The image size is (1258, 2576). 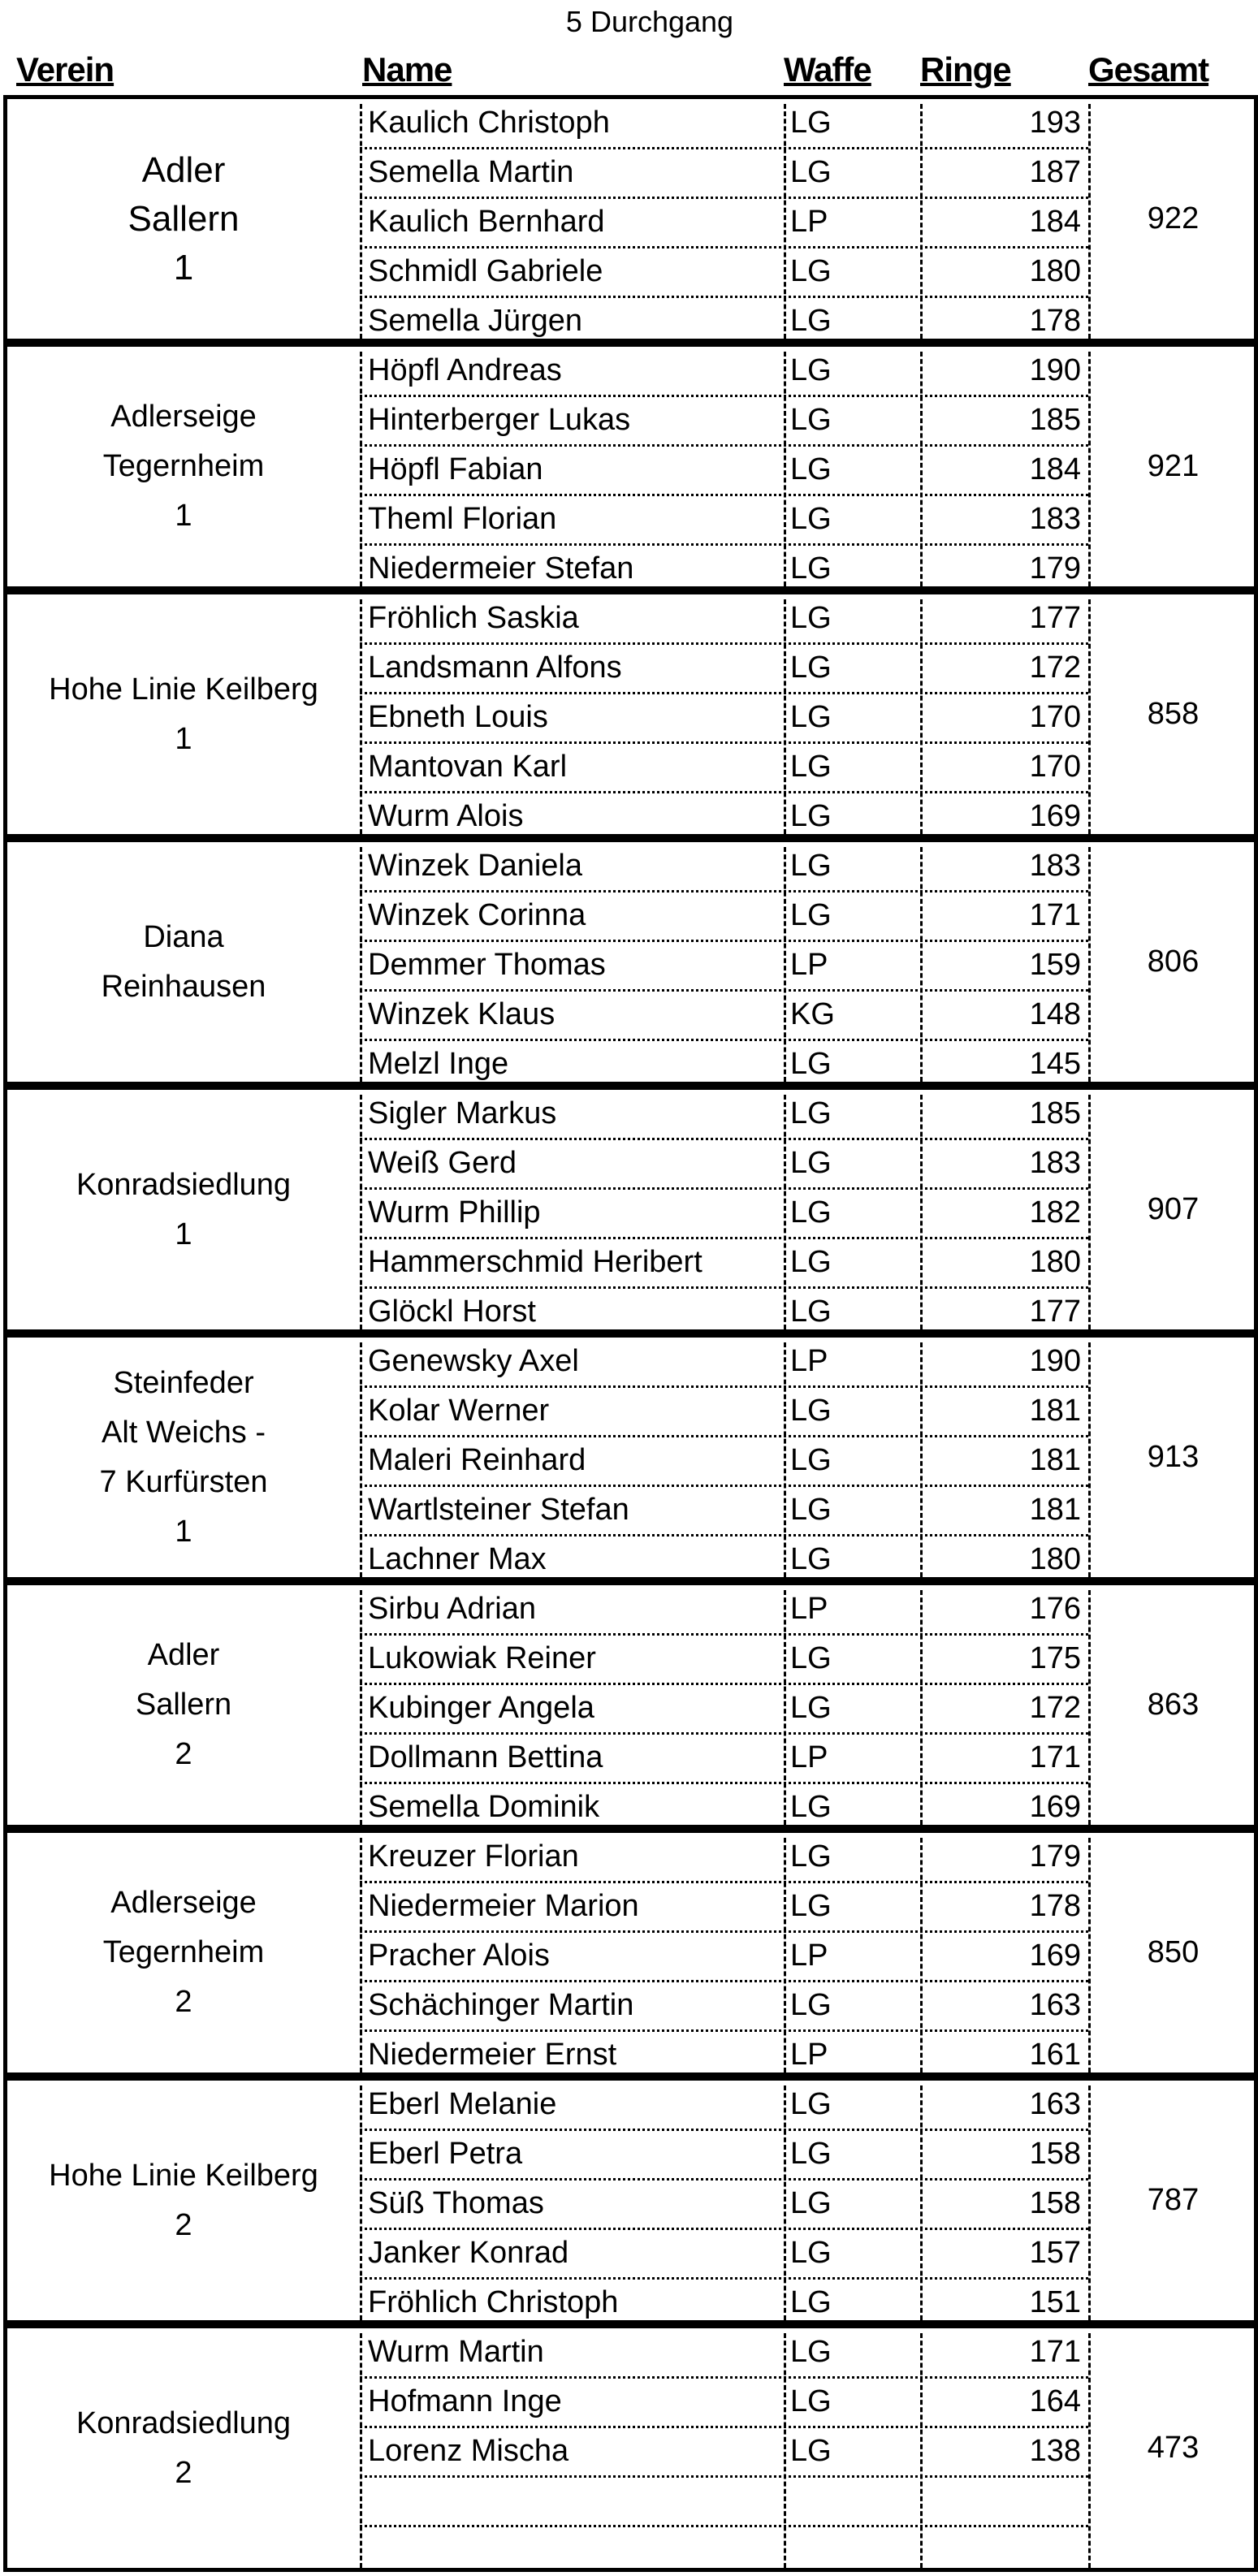 What do you see at coordinates (1055, 717) in the screenshot?
I see `rings: 170` at bounding box center [1055, 717].